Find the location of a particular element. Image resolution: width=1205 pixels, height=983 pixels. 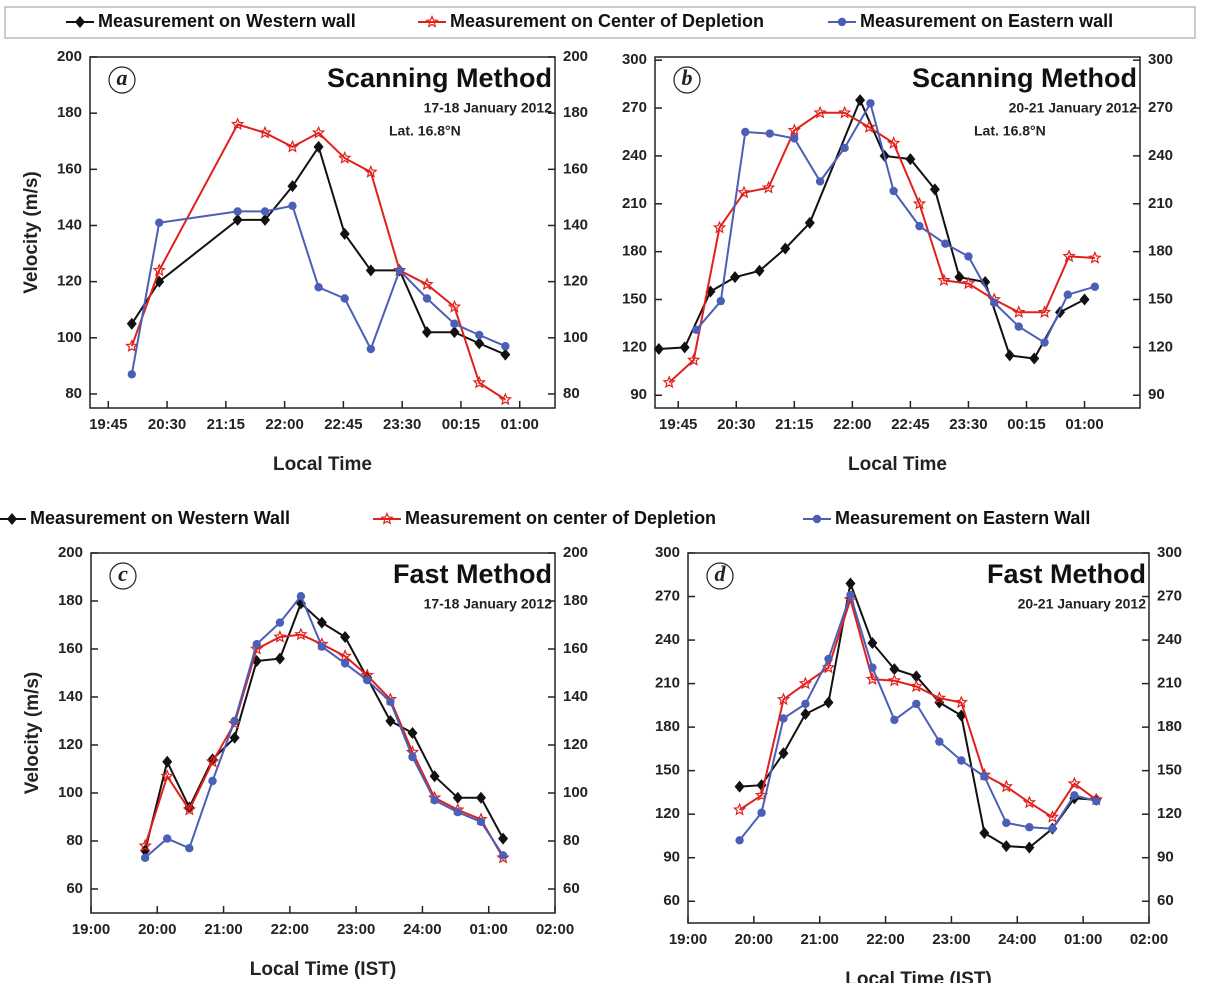

y-axis-label: Velocity (m/s) is located at coordinates (32, 733).